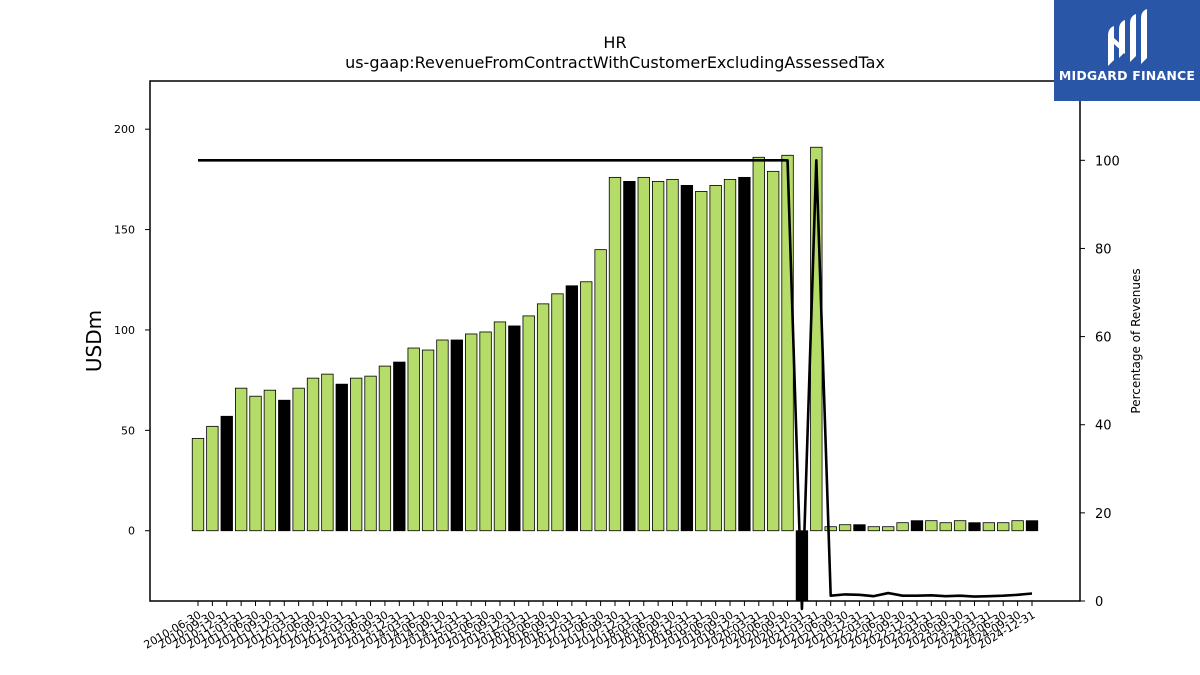 Image resolution: width=1200 pixels, height=675 pixels. I want to click on y-axis-label: USDm, so click(94, 341).